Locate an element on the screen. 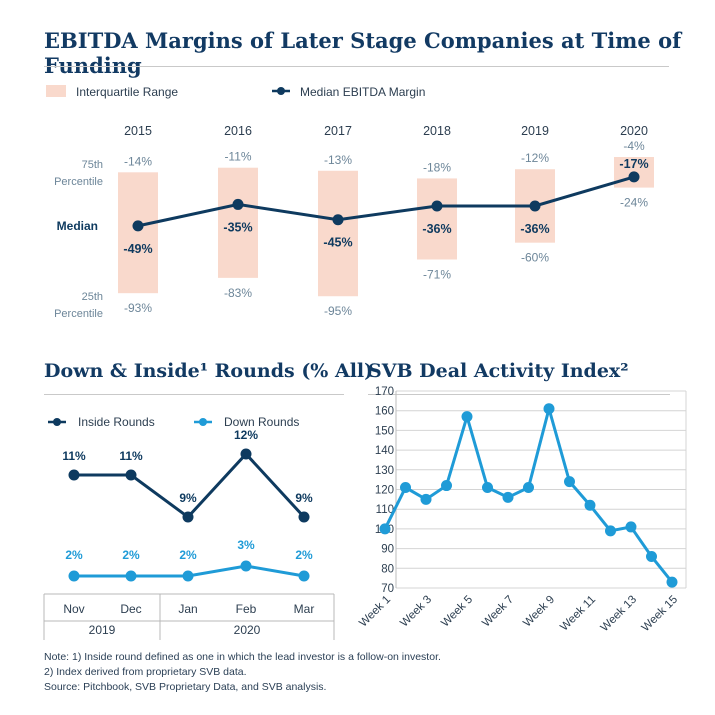 This screenshot has height=715, width=715. down-inside-divider is located at coordinates (194, 394).